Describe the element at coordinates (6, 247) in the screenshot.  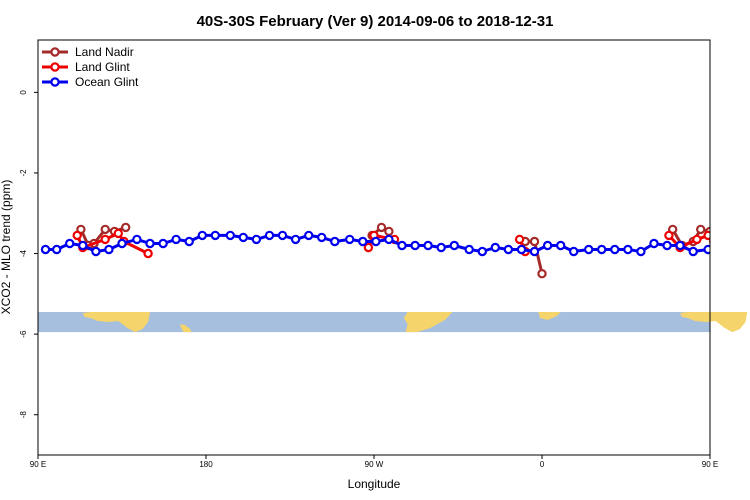
I see `y-axis-label: XCO2 - MLO trend (ppm)` at that location.